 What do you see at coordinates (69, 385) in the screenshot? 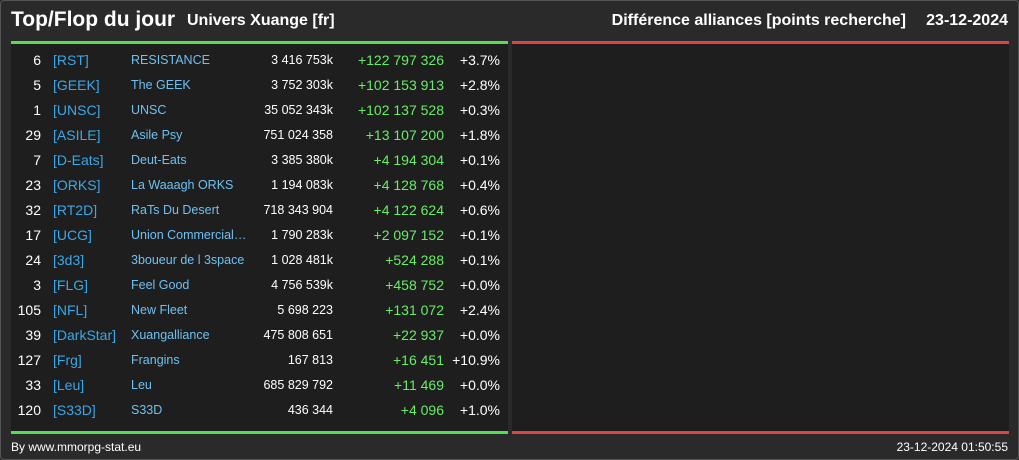
I see `alliance-tag: [Leu]` at bounding box center [69, 385].